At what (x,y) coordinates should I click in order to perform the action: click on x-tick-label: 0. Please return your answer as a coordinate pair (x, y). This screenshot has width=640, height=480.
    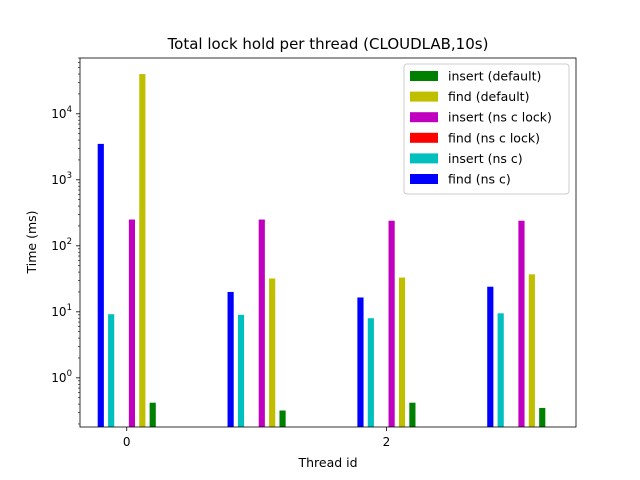
    Looking at the image, I should click on (127, 442).